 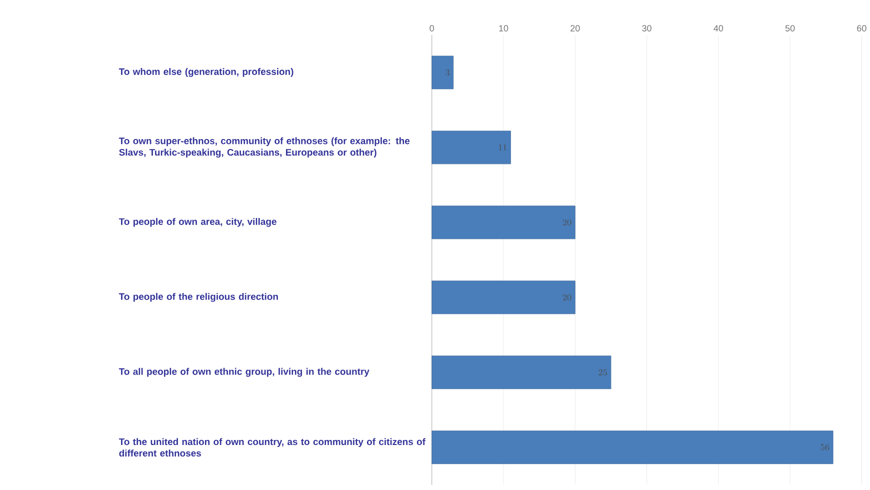 What do you see at coordinates (264, 147) in the screenshot?
I see `y-tick-label: To own super-ethnos, community of ethnoses (for example: the Slavs, Turkic-speaking, Caucasians, Europeans or other)` at bounding box center [264, 147].